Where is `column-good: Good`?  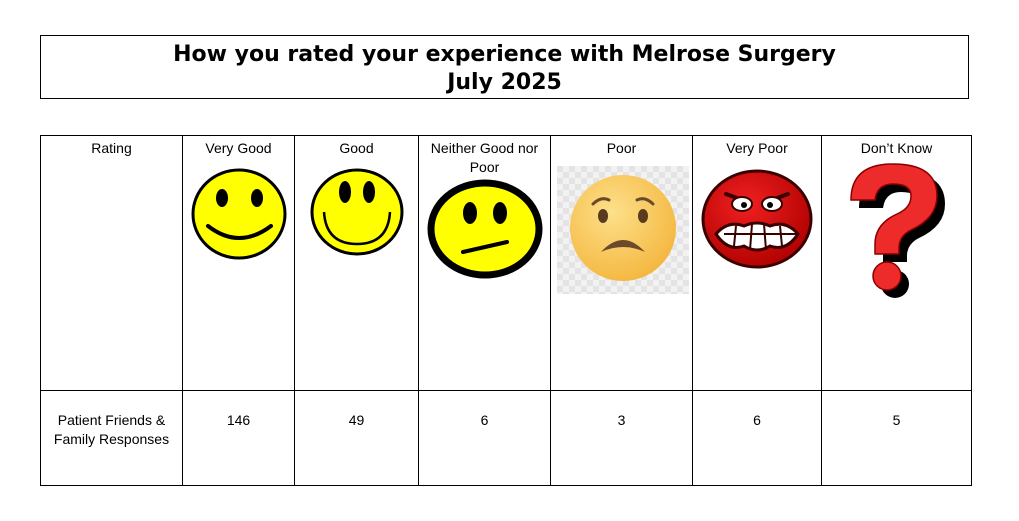
column-good: Good is located at coordinates (356, 263).